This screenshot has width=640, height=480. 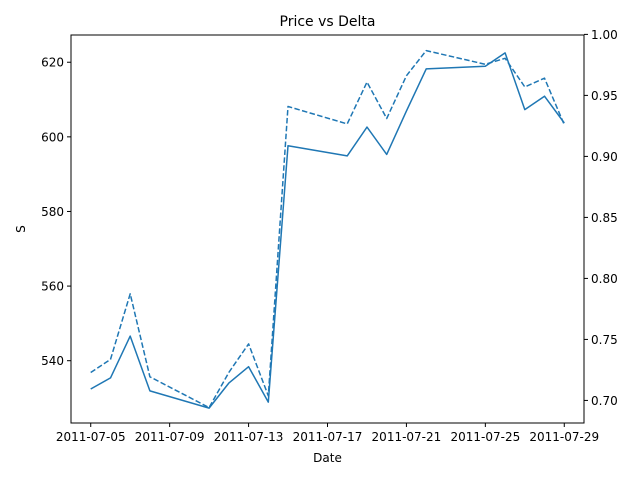 I want to click on y-axis-left: 540 560 580 600 620, so click(x=56, y=212).